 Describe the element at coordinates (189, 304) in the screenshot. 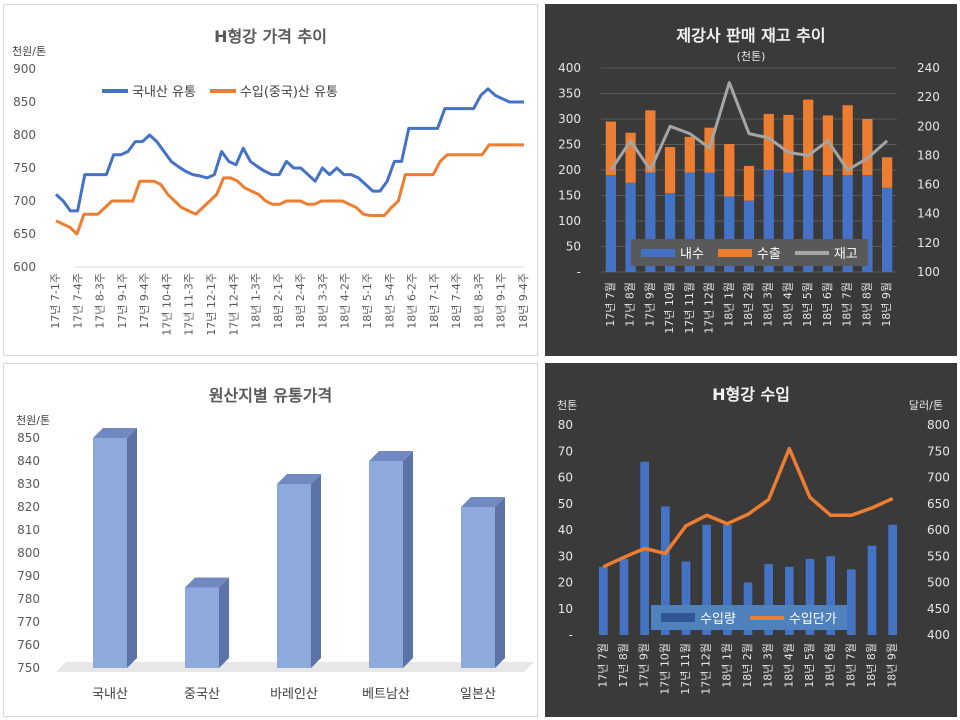

I see `x-tick-label: 17년 11-3주` at that location.